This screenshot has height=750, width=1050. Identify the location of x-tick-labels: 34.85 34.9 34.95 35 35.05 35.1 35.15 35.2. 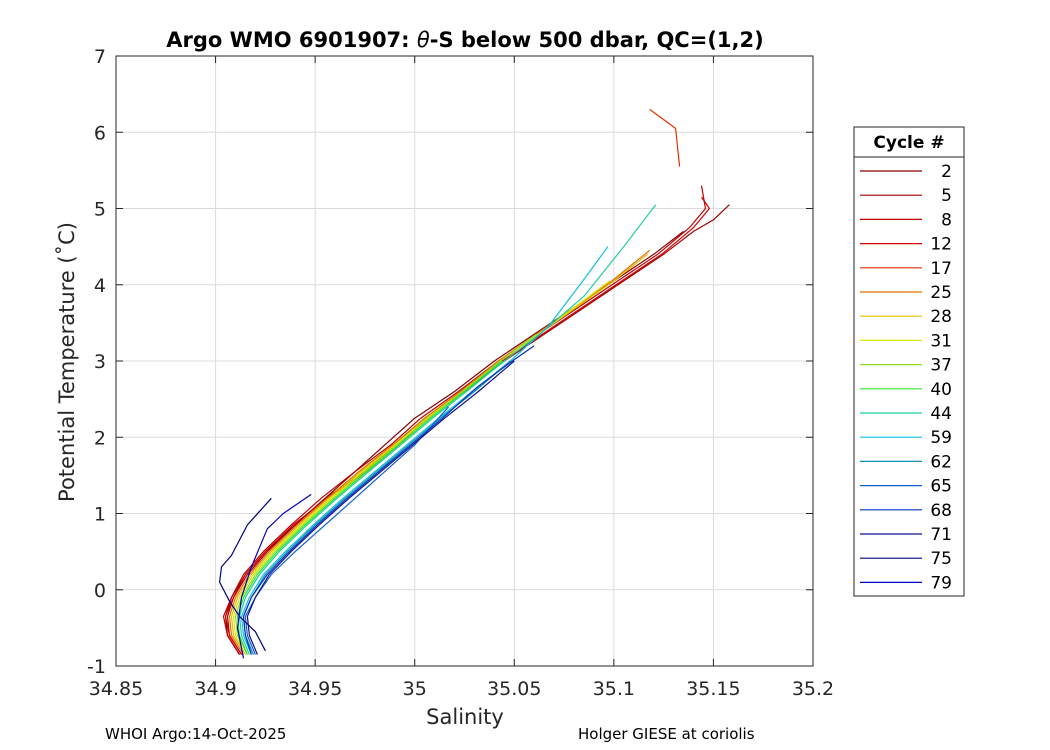
(461, 689).